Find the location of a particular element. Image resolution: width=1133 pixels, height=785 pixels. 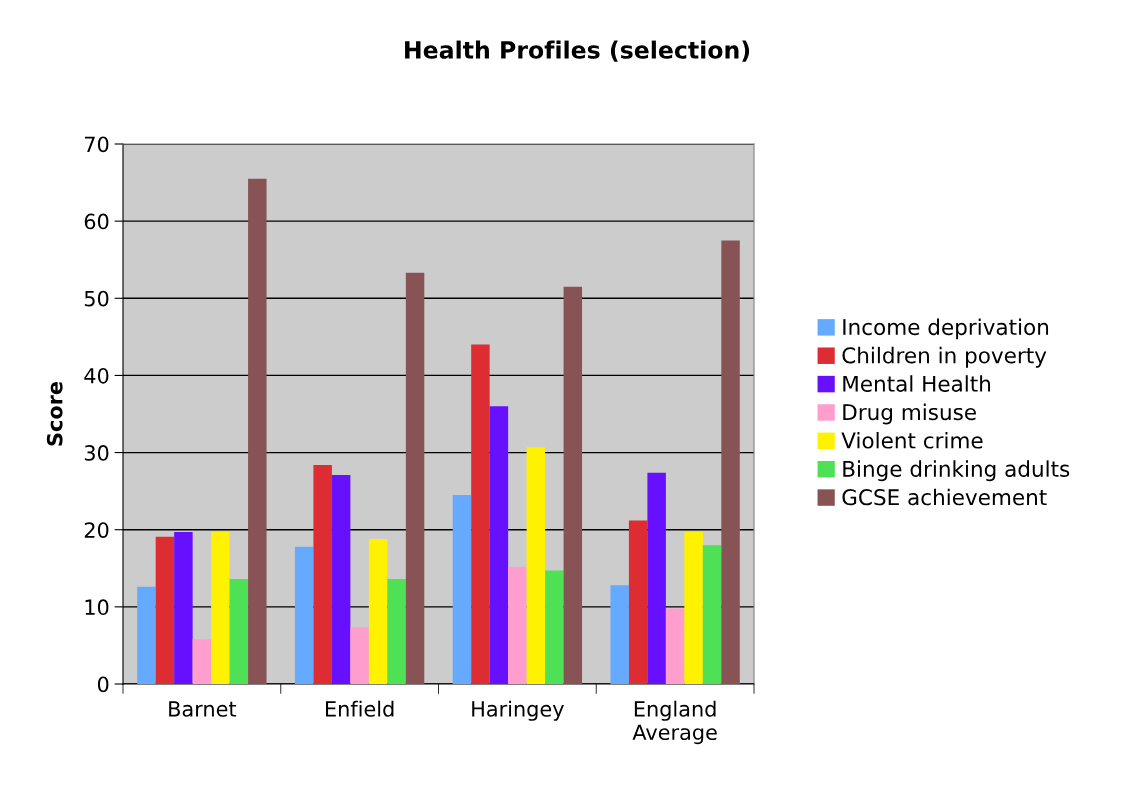

y-tick-label: 50 is located at coordinates (96, 298).